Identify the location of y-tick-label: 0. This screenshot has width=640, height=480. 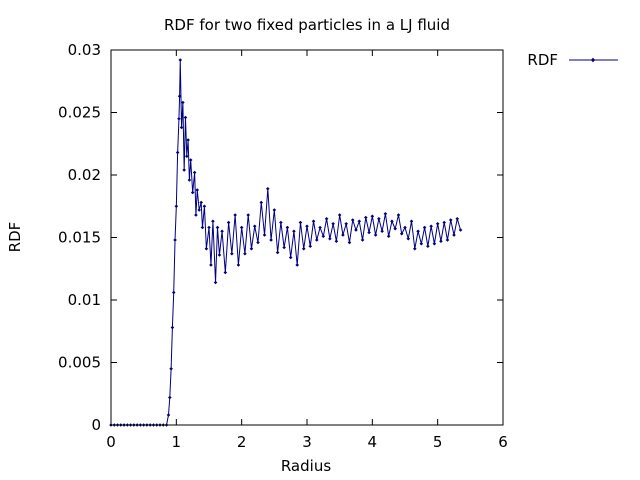
(96, 425).